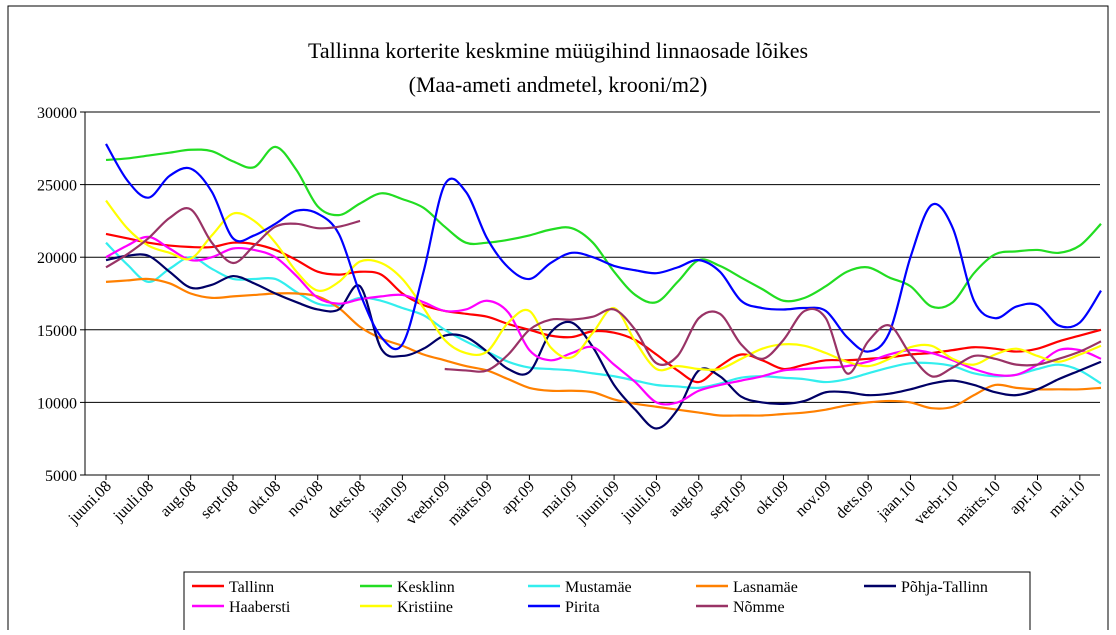 The height and width of the screenshot is (635, 1116). What do you see at coordinates (558, 84) in the screenshot?
I see `chart-subtitle: (Maa-ameti andmetel, krooni/m2)` at bounding box center [558, 84].